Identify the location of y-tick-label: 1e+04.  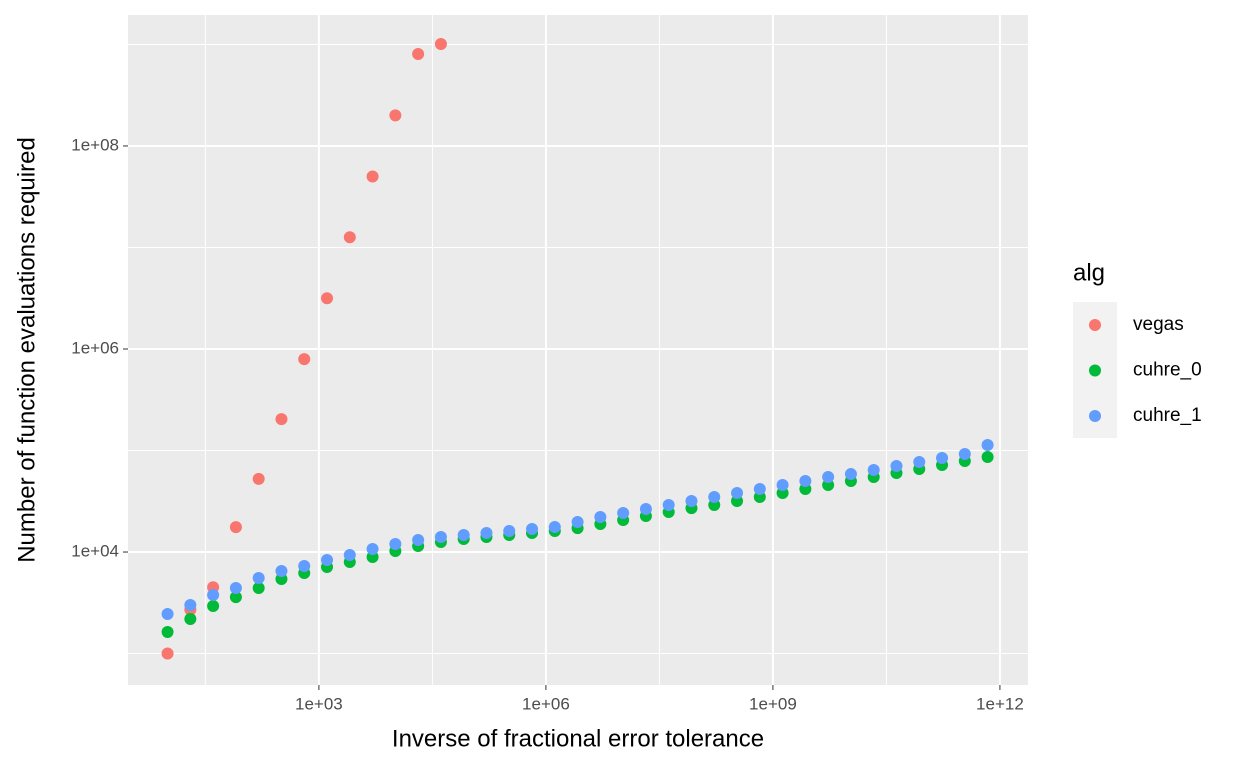
(95, 551).